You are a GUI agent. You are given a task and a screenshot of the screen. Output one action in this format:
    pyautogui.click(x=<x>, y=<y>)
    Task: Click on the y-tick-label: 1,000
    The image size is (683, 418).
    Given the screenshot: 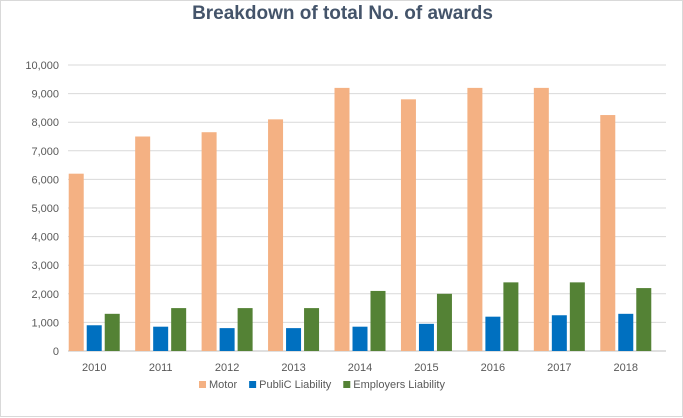 What is the action you would take?
    pyautogui.click(x=45, y=323)
    